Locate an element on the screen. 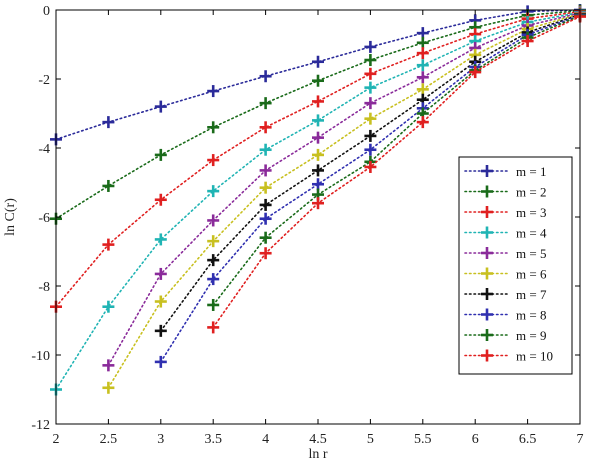  legend-item: m = 3 is located at coordinates (505, 212).